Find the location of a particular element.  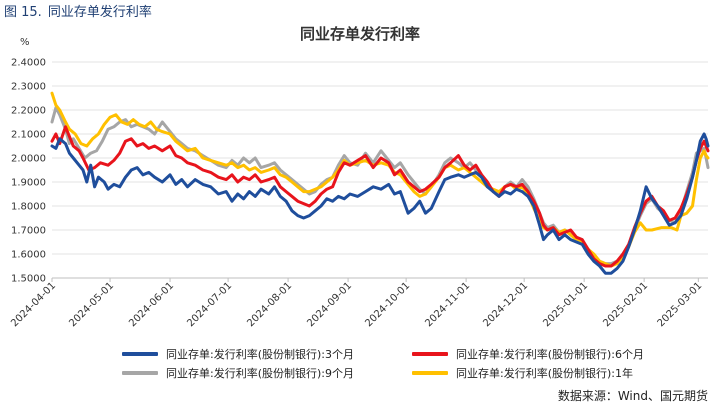

x-tick-label: 2024-11-01 is located at coordinates (447, 304).